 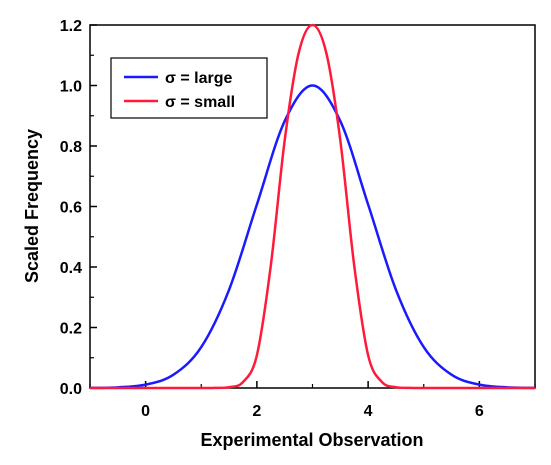 I want to click on legend-label: σ = large, so click(x=199, y=78).